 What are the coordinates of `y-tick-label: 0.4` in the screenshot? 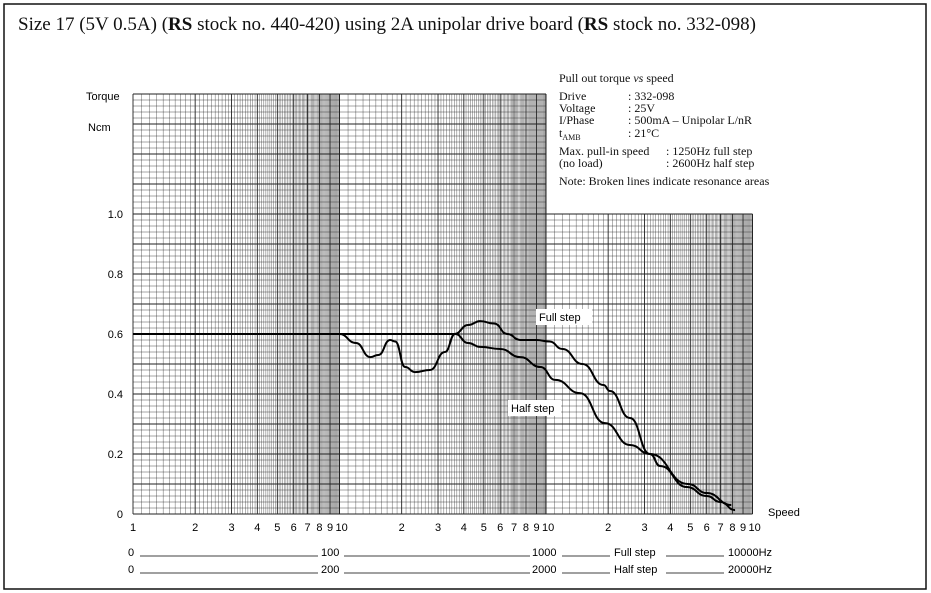 It's located at (115, 395).